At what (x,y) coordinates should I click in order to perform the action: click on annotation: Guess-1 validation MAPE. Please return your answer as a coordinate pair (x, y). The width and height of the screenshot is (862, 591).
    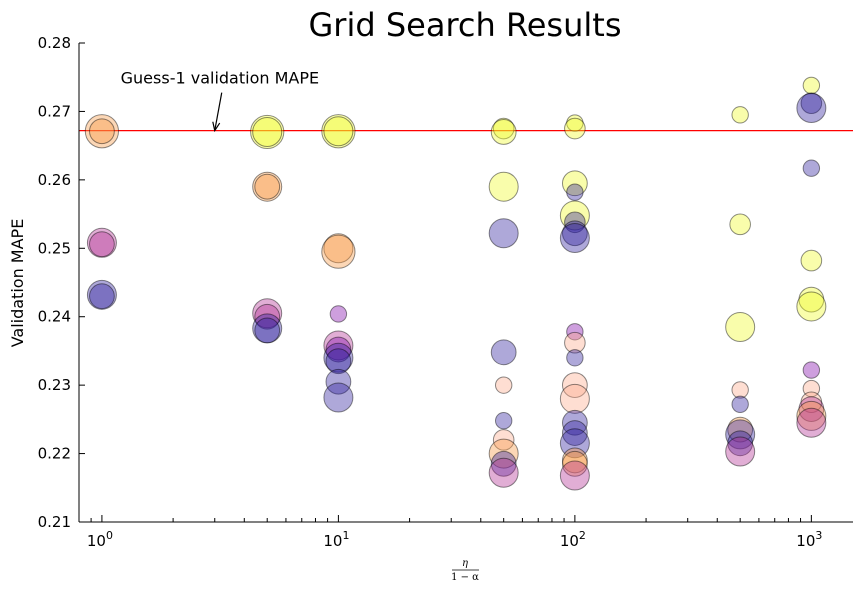
    Looking at the image, I should click on (220, 101).